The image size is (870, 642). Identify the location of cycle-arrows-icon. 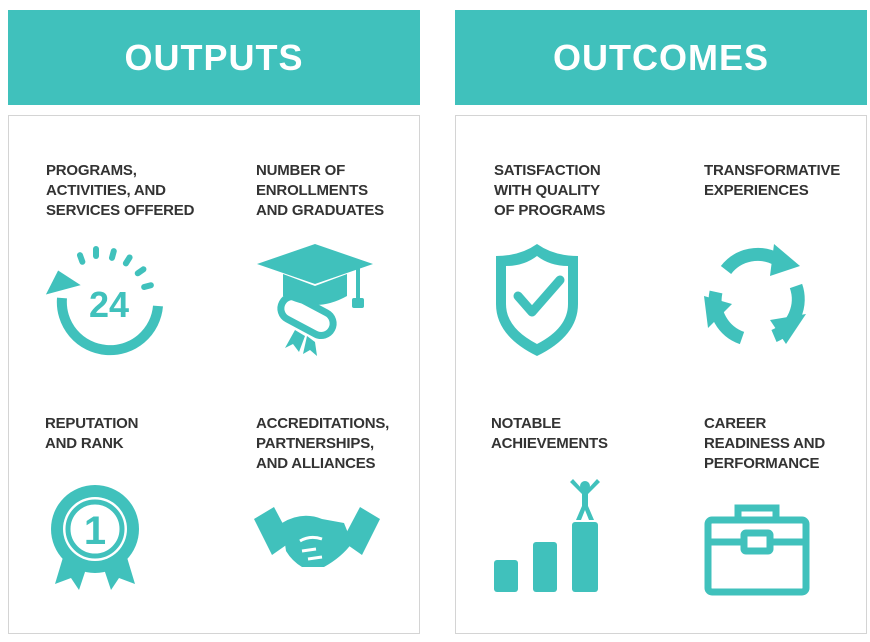
(757, 297).